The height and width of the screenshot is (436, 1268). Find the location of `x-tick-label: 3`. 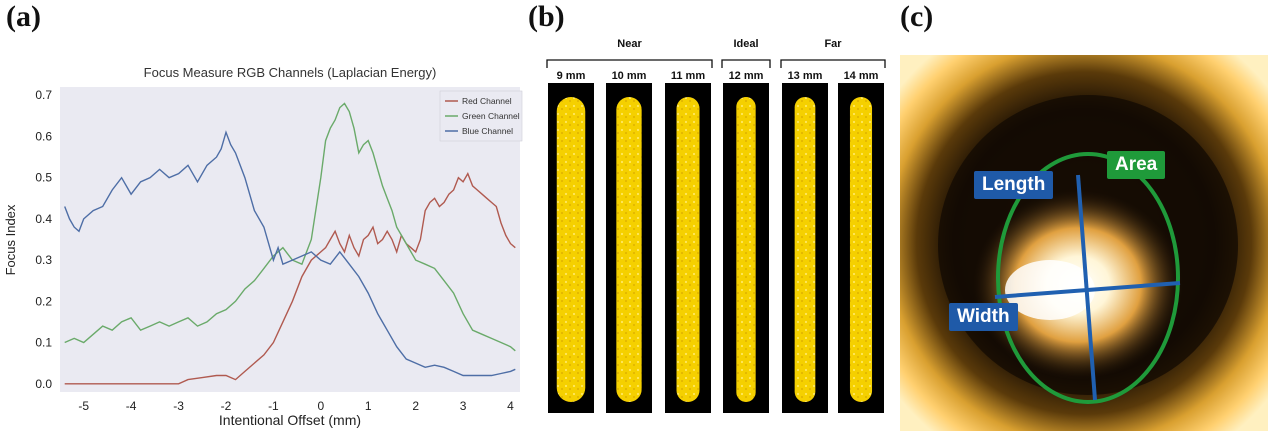

x-tick-label: 3 is located at coordinates (463, 406).